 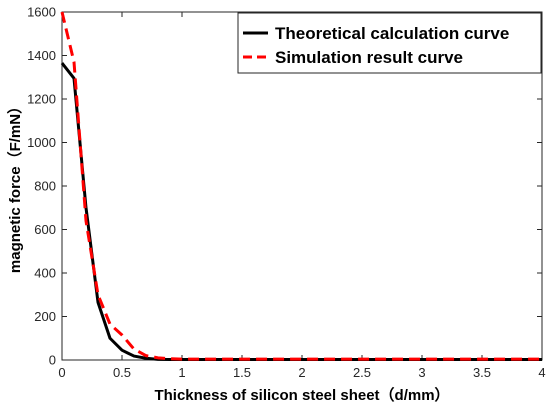 I want to click on y-tick-label: 800, so click(x=45, y=186).